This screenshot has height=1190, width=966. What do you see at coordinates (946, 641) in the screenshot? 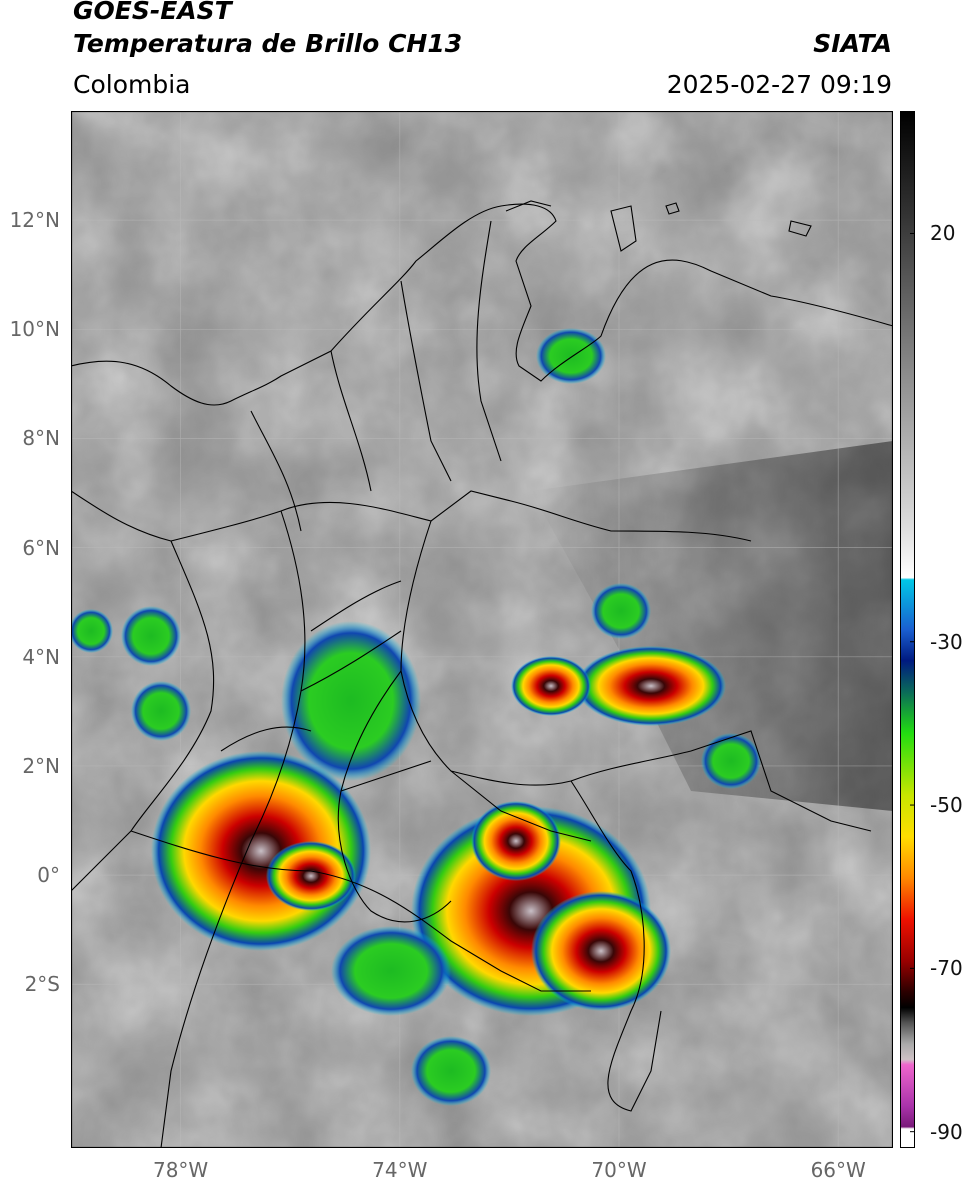
I see `colorbar-tick-label: -30` at bounding box center [946, 641].